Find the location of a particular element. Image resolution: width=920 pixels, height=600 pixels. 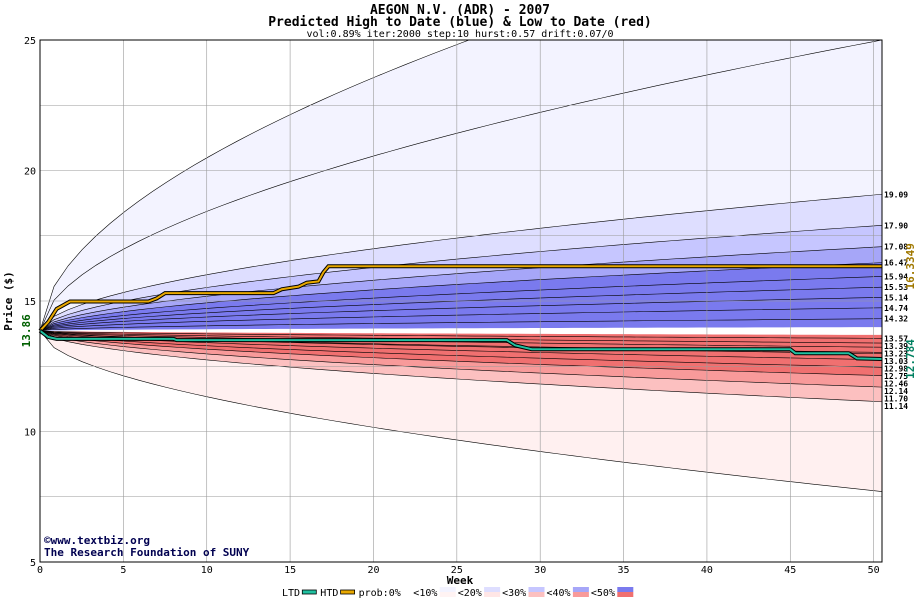

right-value-label: 19.09 is located at coordinates (896, 194).